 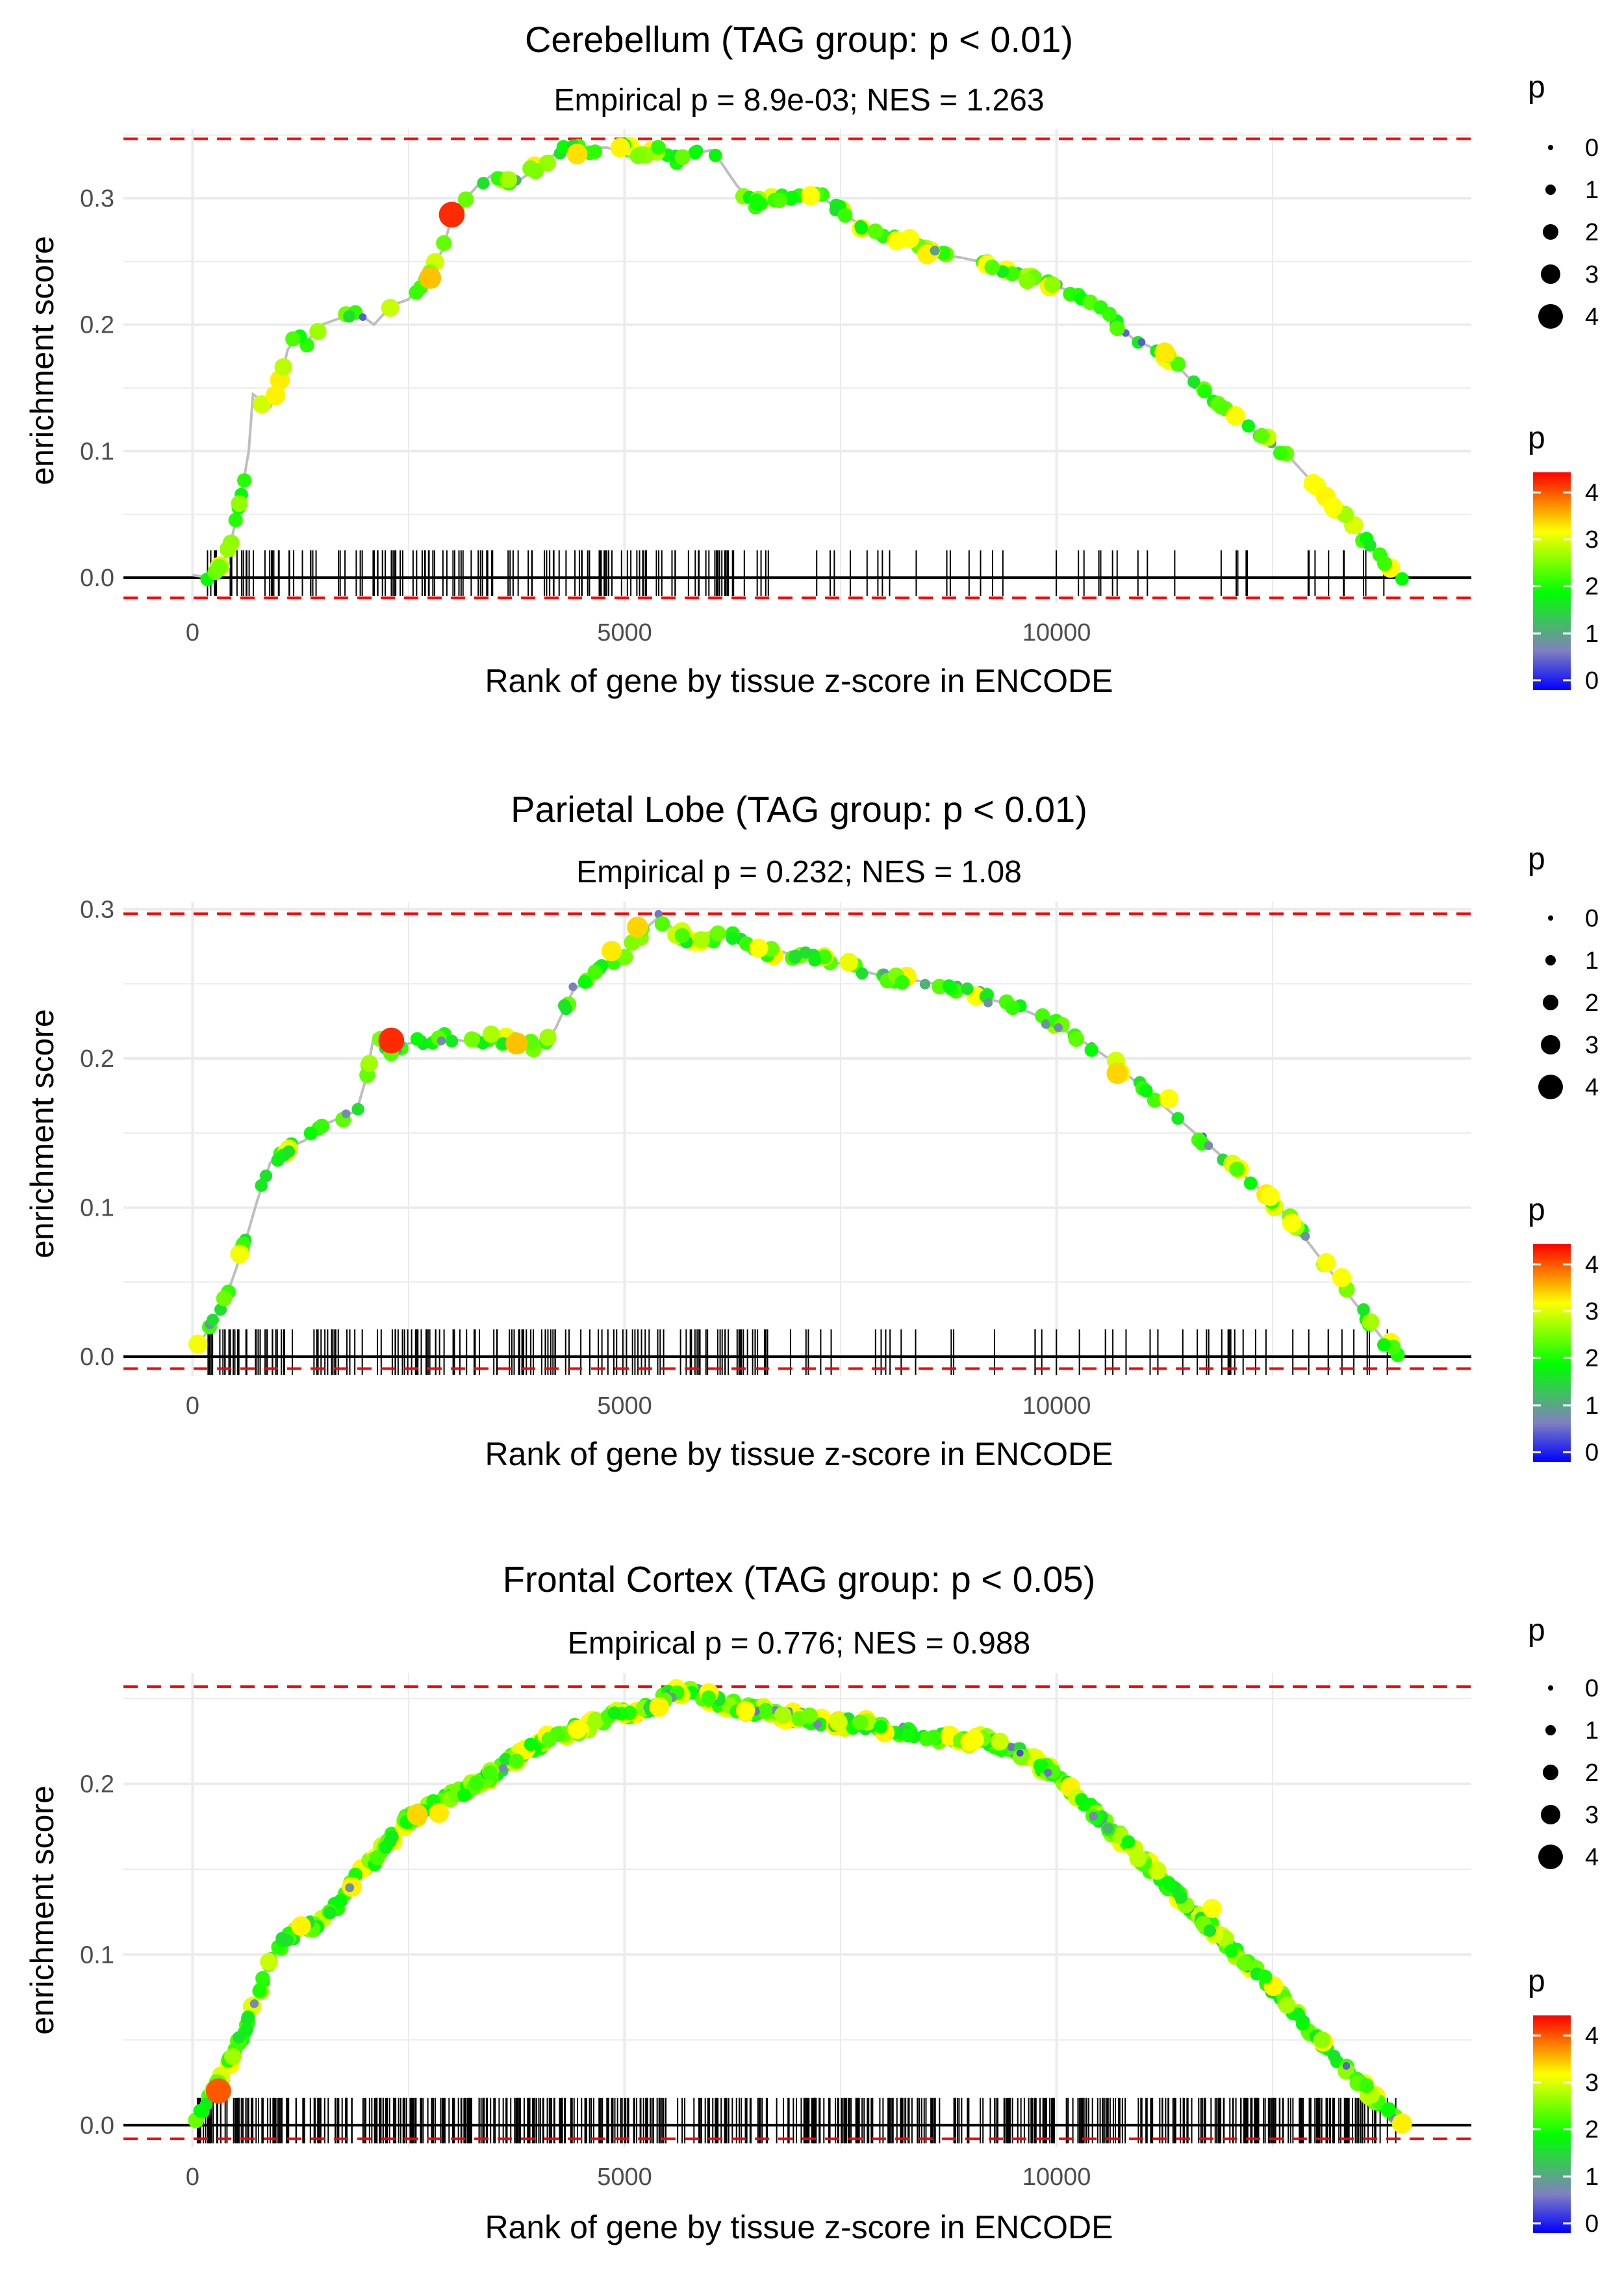 I want to click on size-legend: p 0 1 2 3 4, so click(x=1563, y=200).